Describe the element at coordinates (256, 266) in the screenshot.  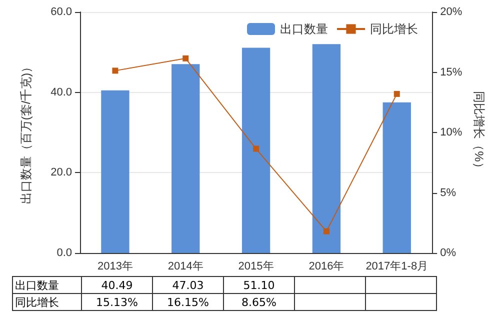
I see `x-tick-label: 2015年` at that location.